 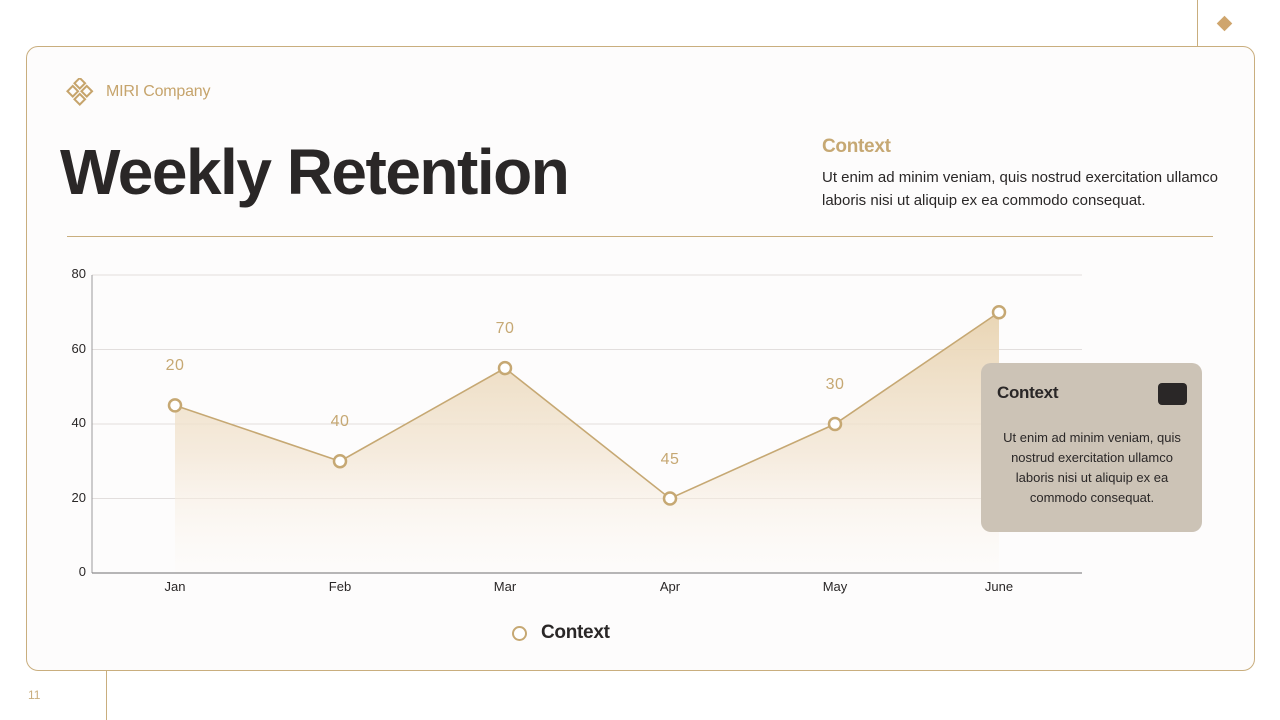 What do you see at coordinates (640, 236) in the screenshot?
I see `header-divider` at bounding box center [640, 236].